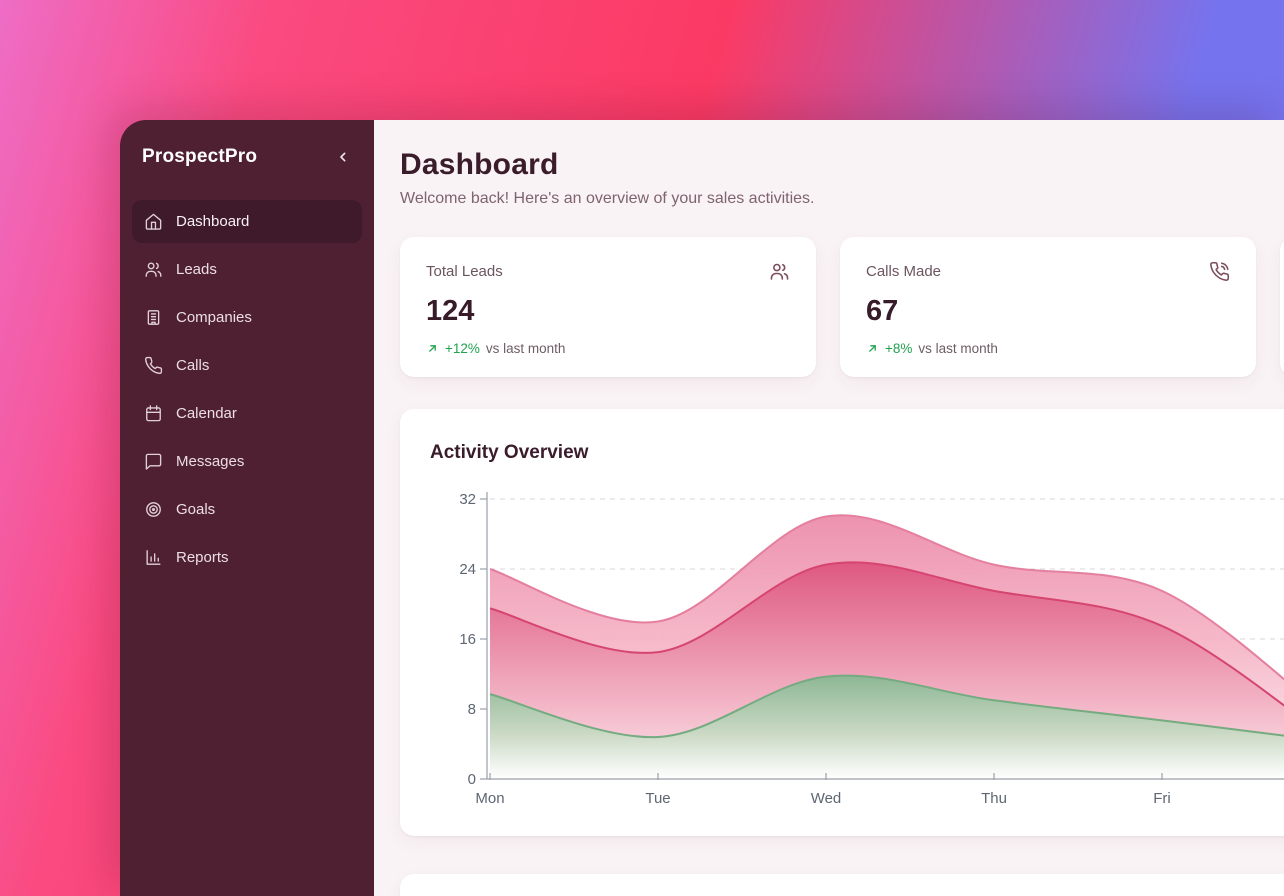 Image resolution: width=1284 pixels, height=896 pixels. I want to click on stat-label: Total Leads, so click(464, 271).